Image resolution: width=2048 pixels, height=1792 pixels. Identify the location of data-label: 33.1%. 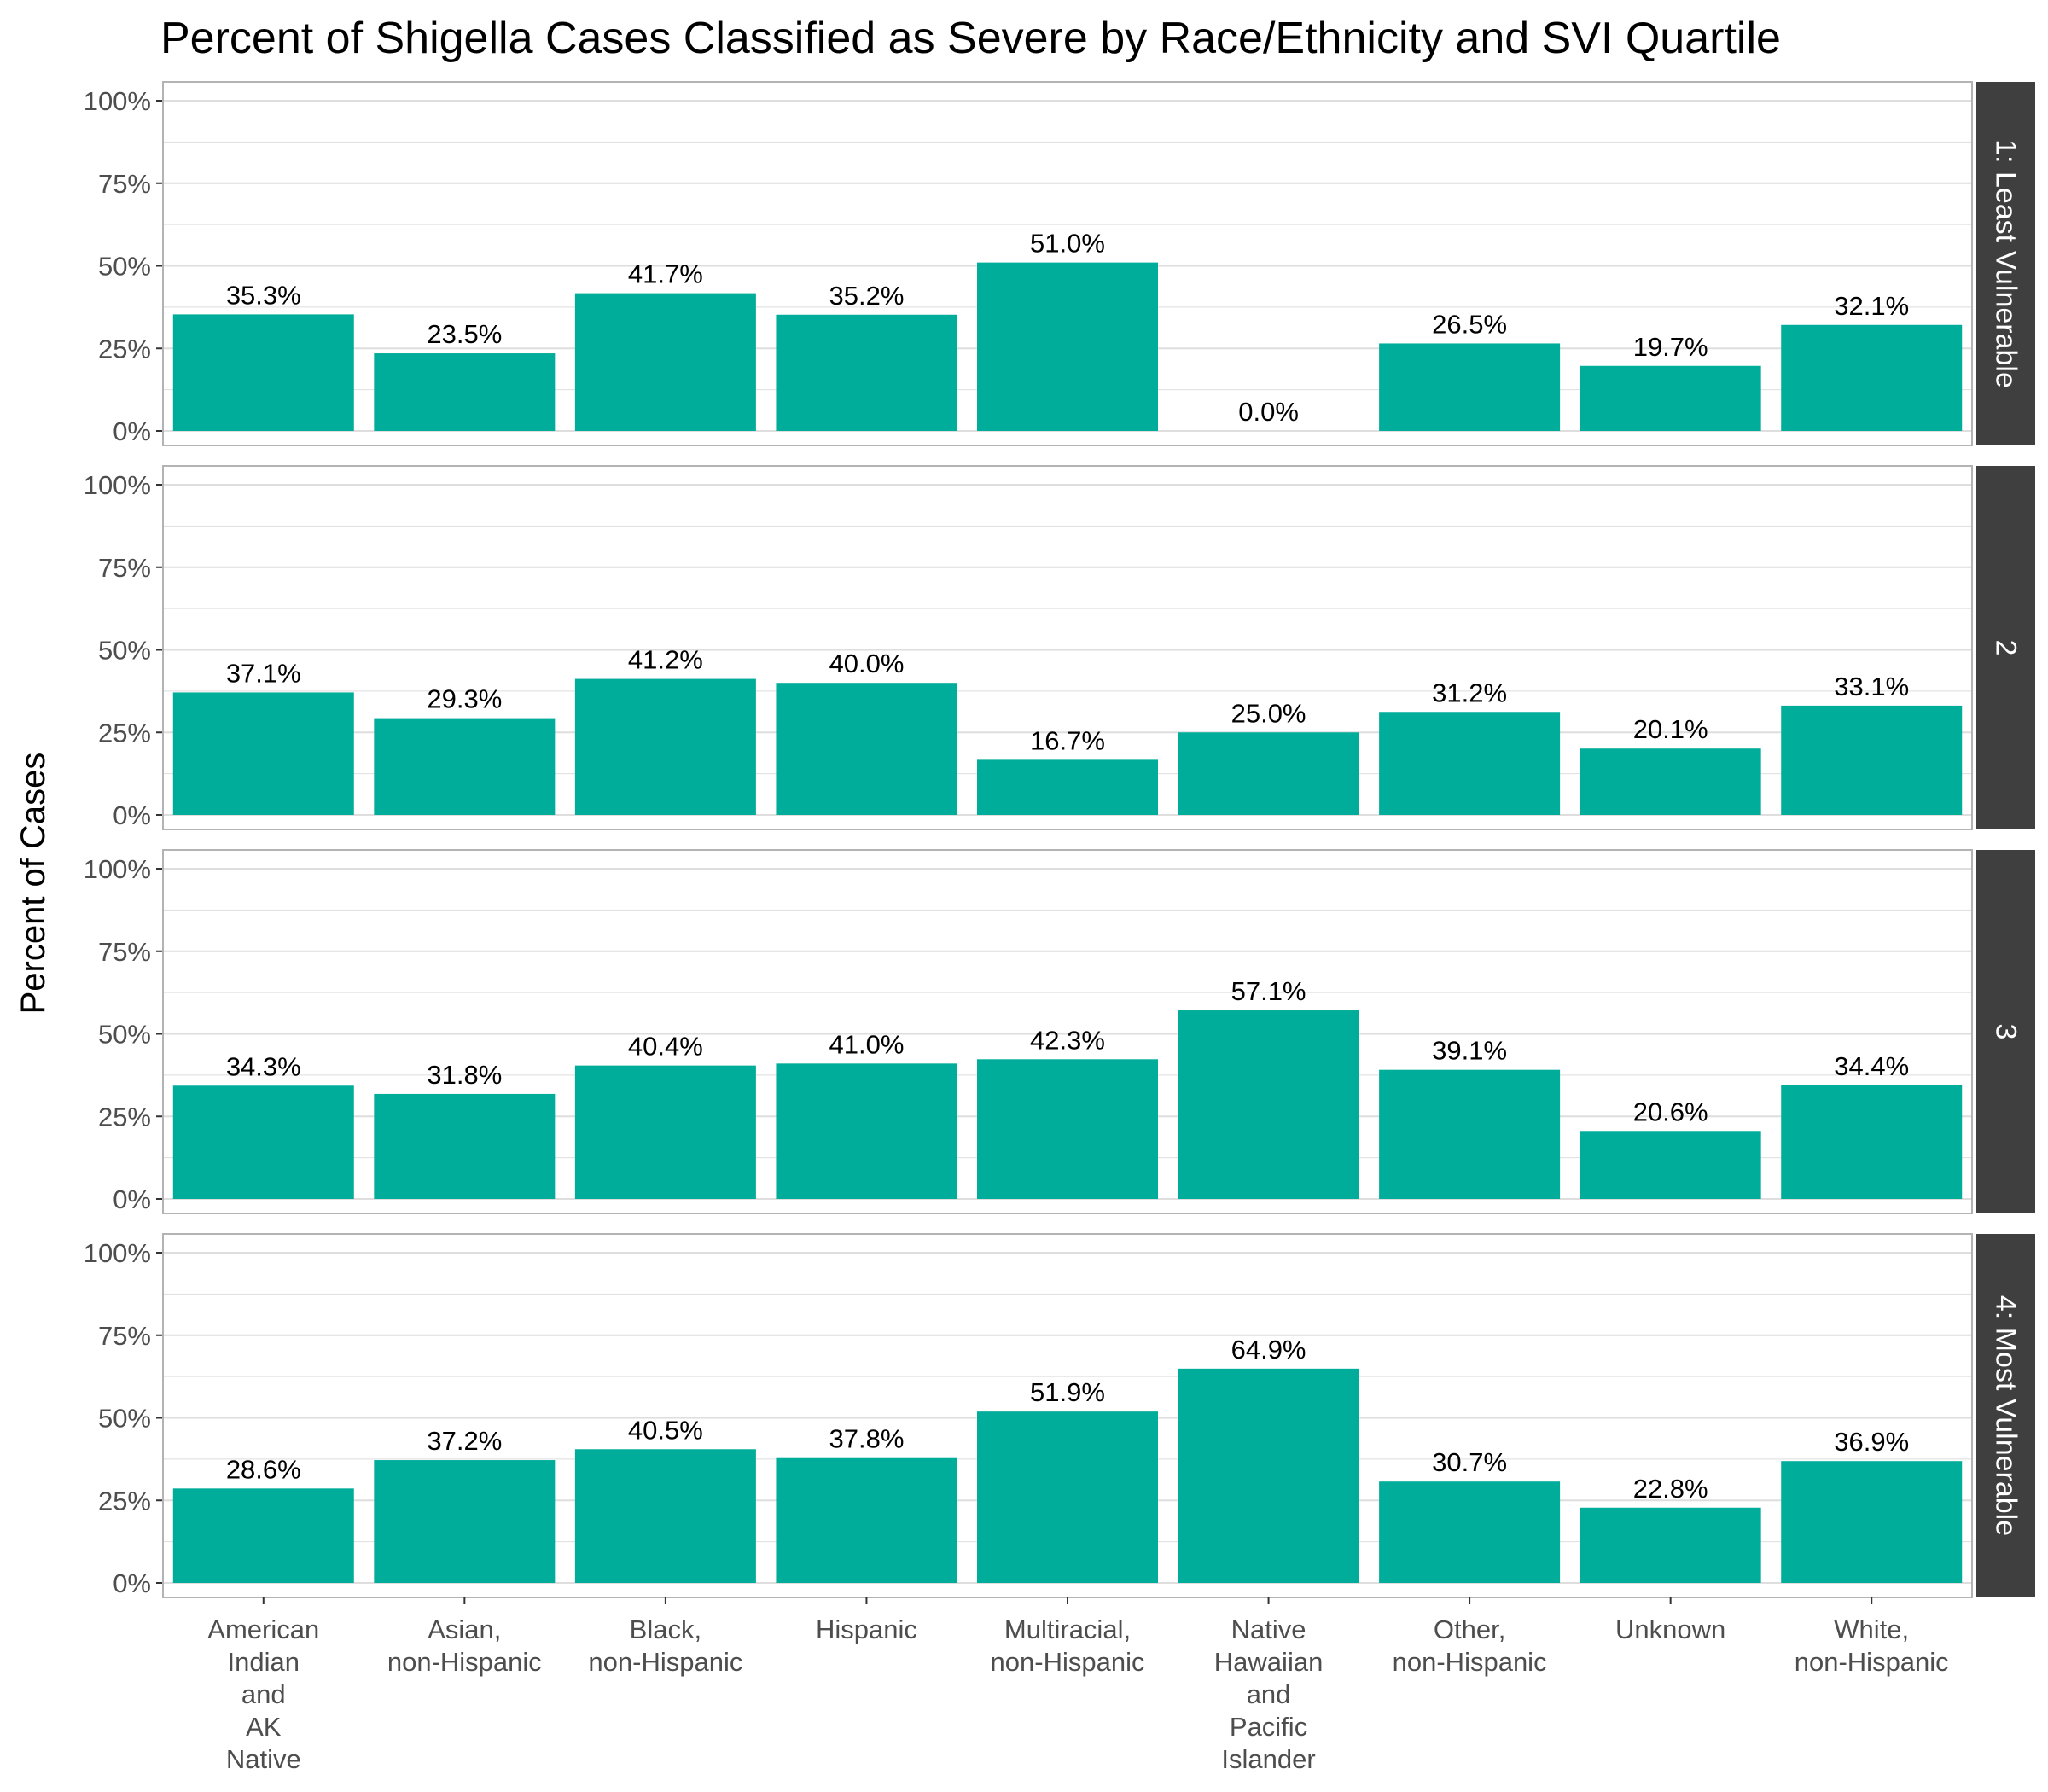
(1872, 686).